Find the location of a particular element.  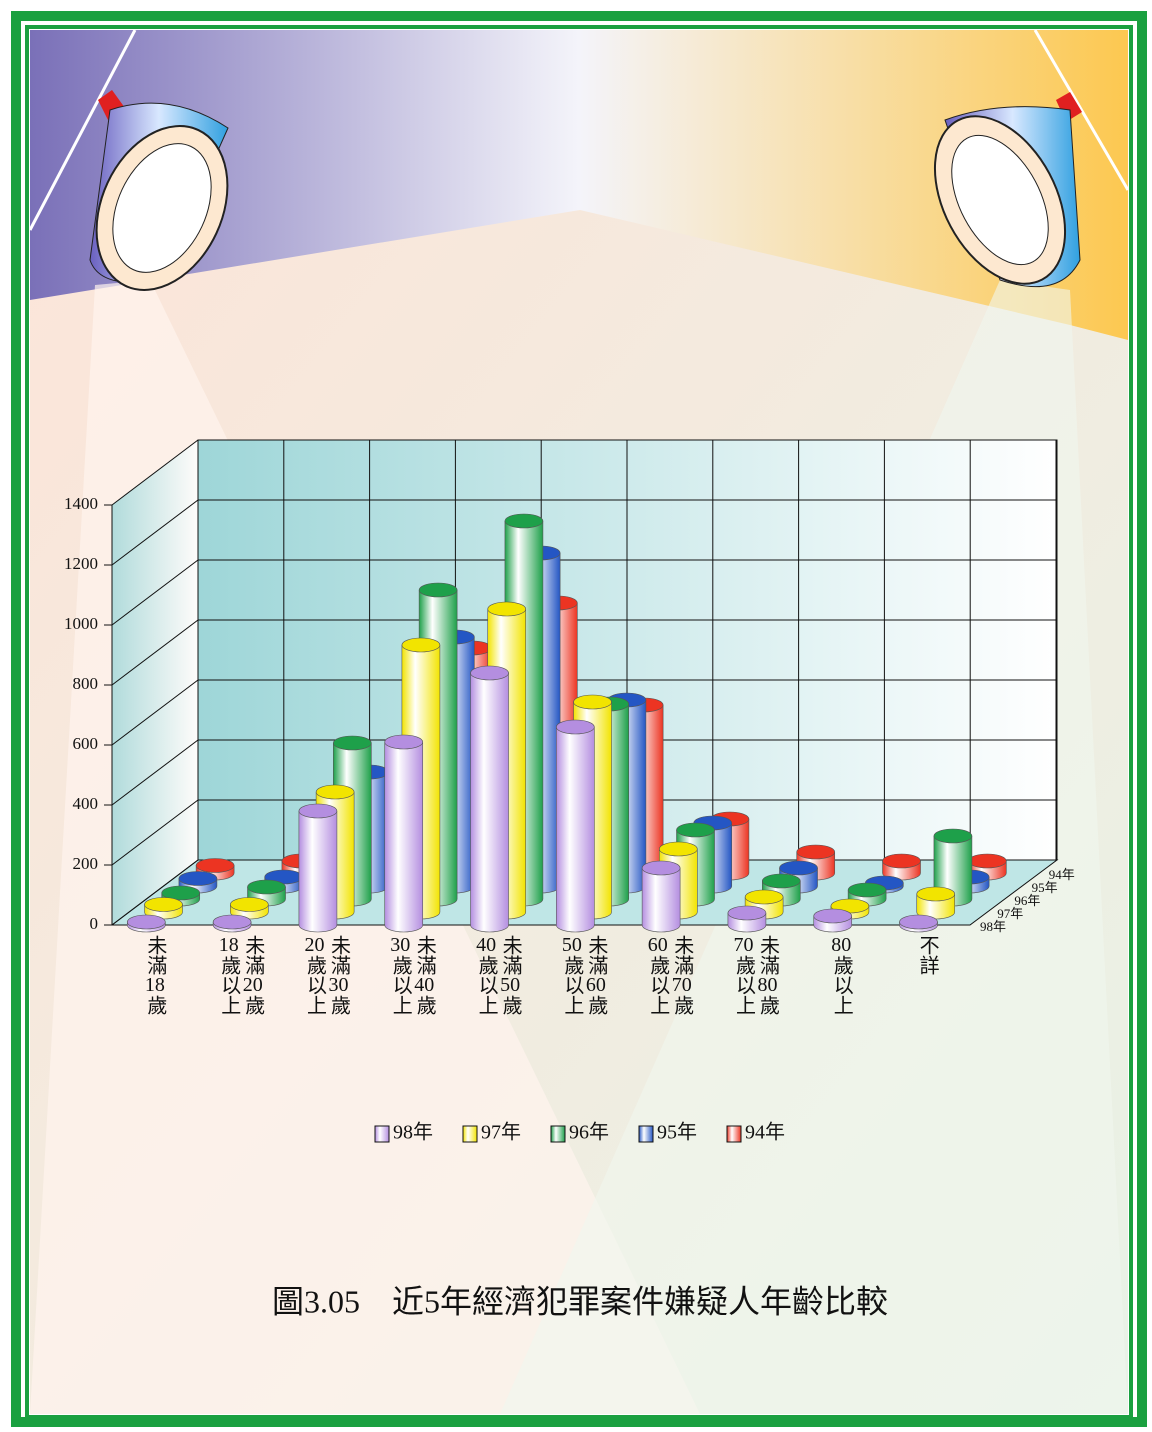

spotlight-right is located at coordinates (1007, 190).